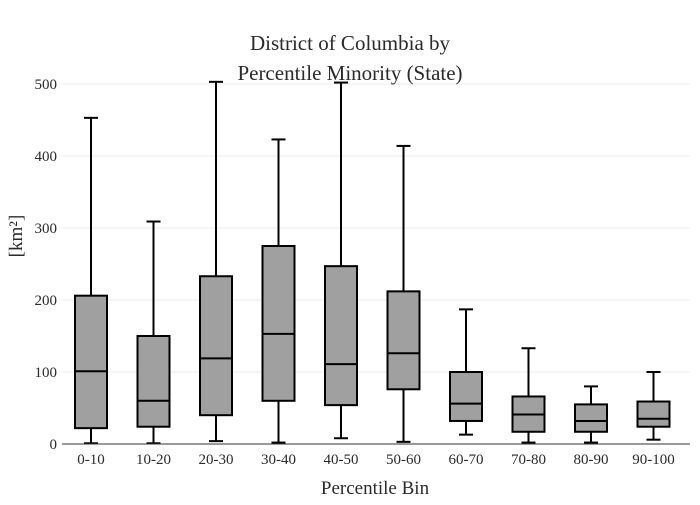  What do you see at coordinates (16, 236) in the screenshot?
I see `y-axis-label: [km²]` at bounding box center [16, 236].